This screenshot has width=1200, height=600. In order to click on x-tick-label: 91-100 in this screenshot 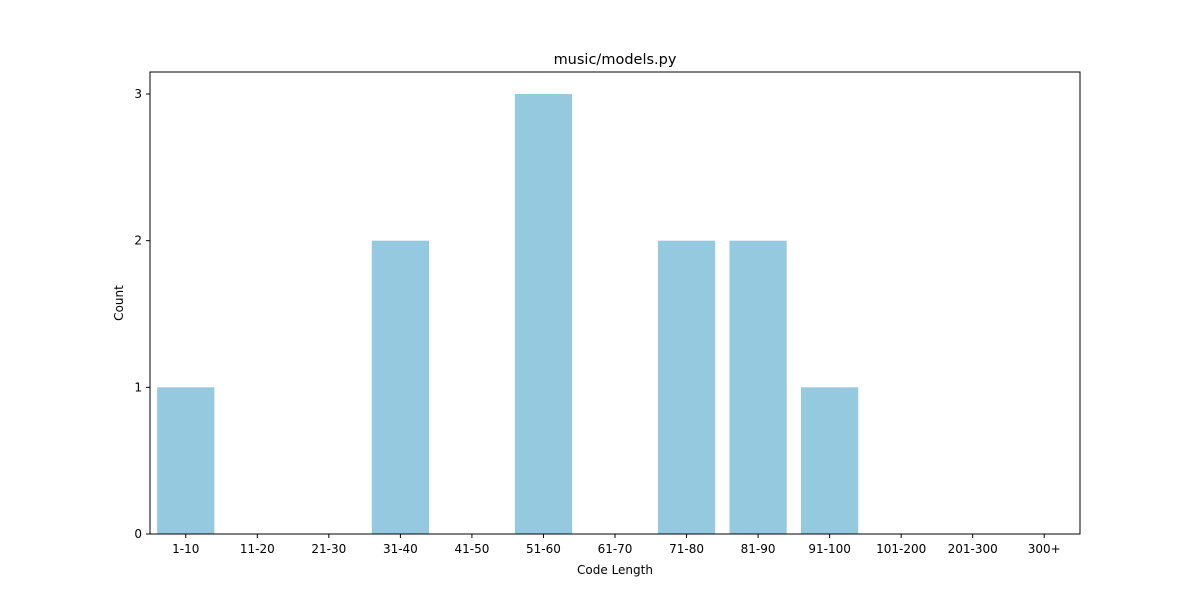, I will do `click(829, 549)`.